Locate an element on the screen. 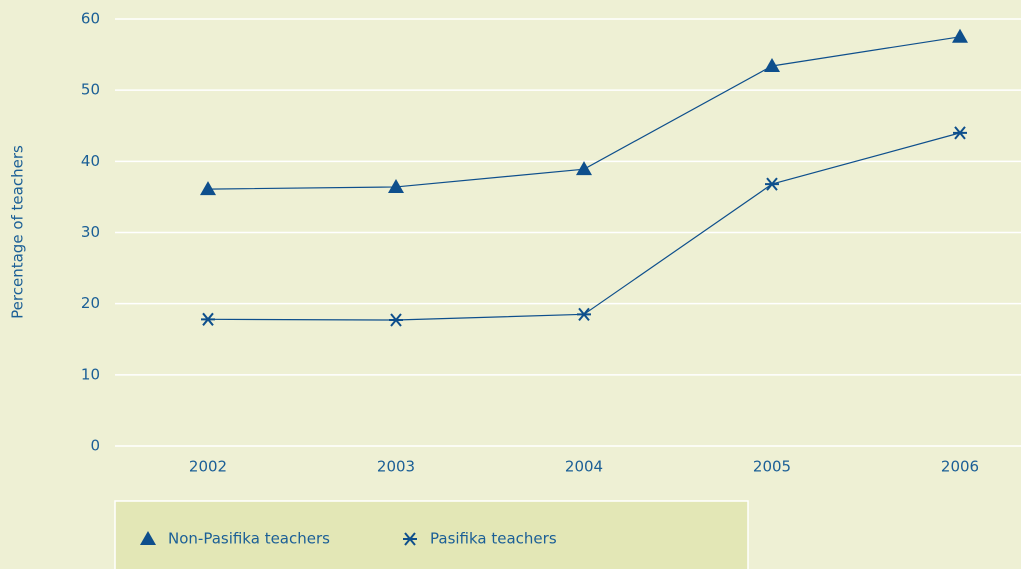  legend-label: Pasifika teachers is located at coordinates (493, 539).